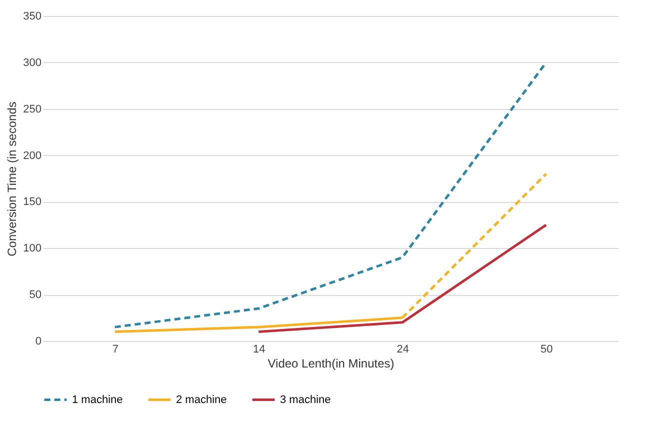 The width and height of the screenshot is (647, 437). I want to click on legend-label: 2 machine, so click(201, 400).